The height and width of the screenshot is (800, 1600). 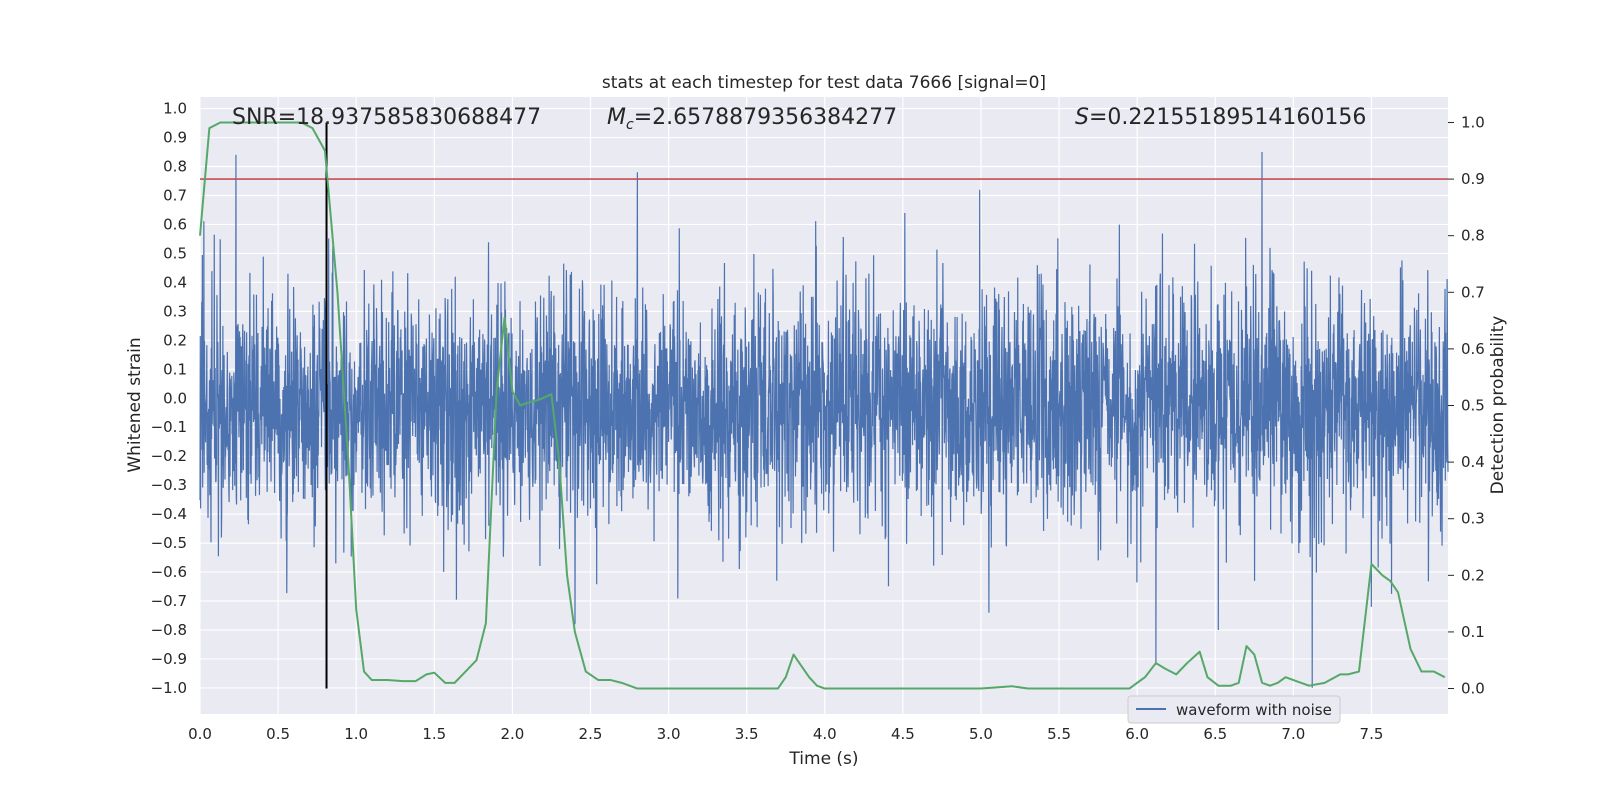 I want to click on y-tick-label: −0.7, so click(x=169, y=601).